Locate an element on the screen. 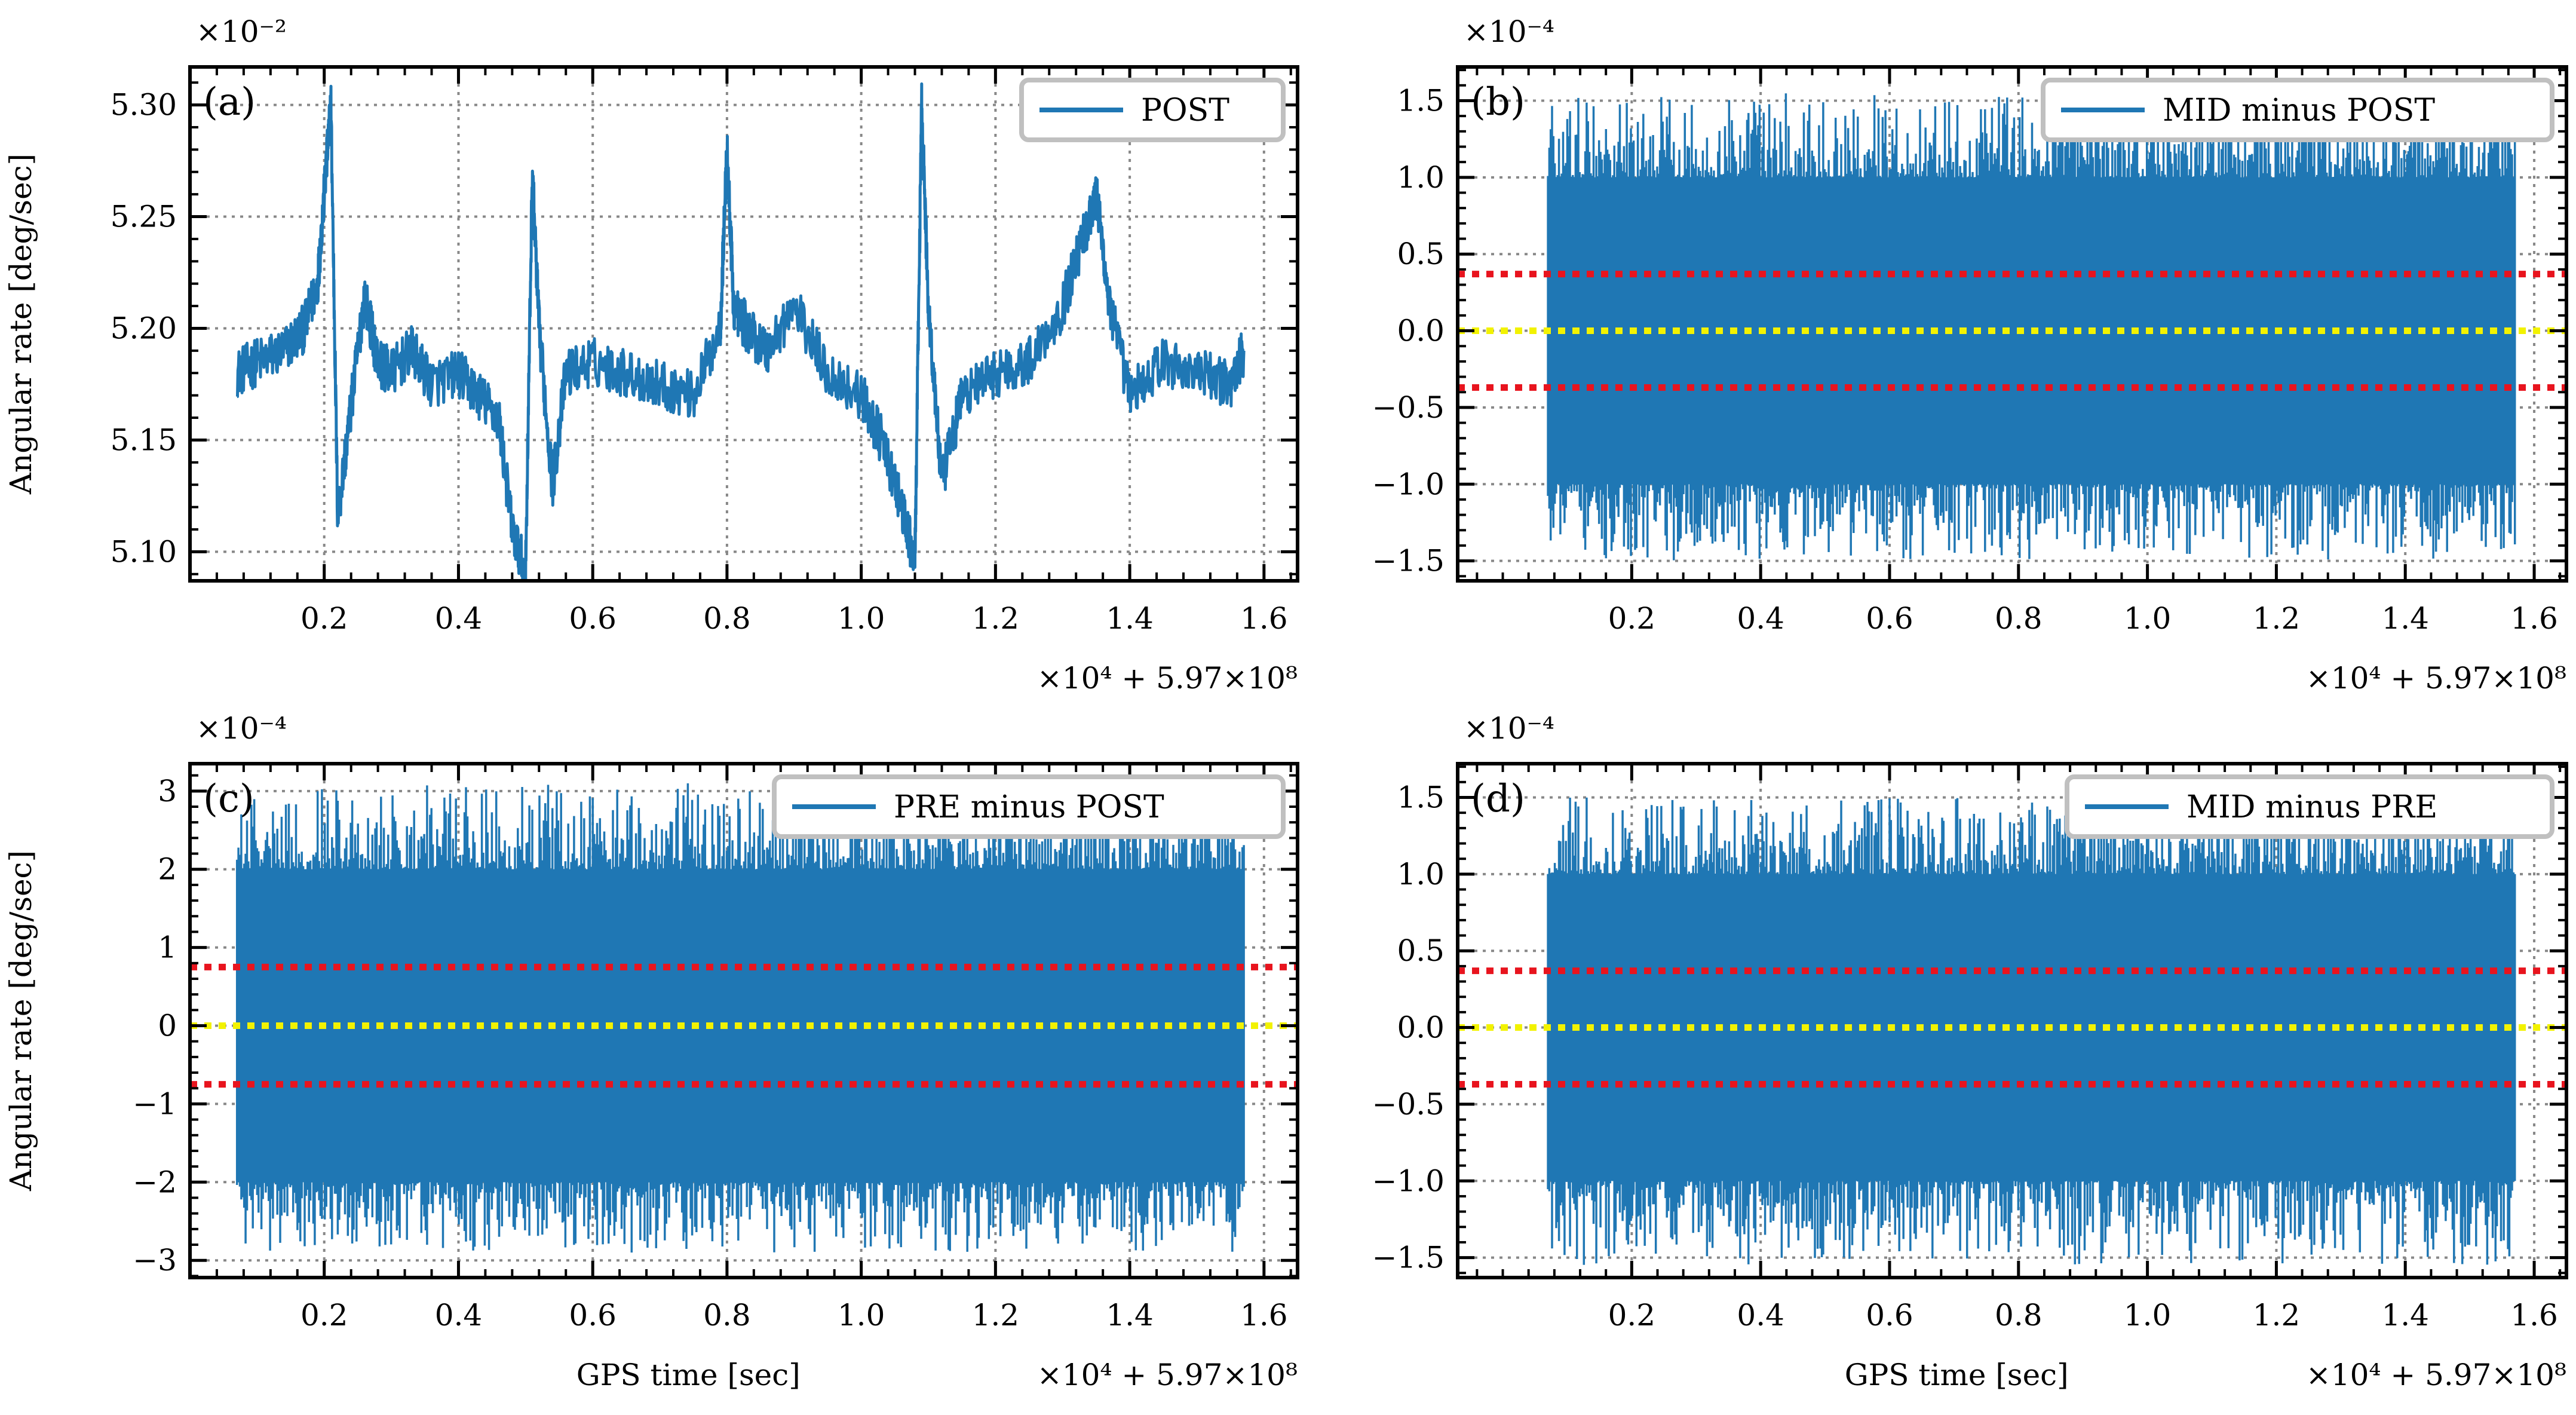 The width and height of the screenshot is (2576, 1415). y-tick-label: 3 is located at coordinates (167, 791).